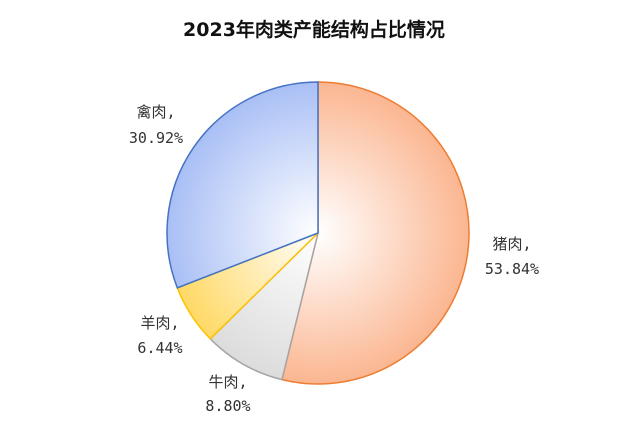 This screenshot has height=424, width=628. Describe the element at coordinates (159, 348) in the screenshot. I see `slice-label-value: 6.44%` at that location.